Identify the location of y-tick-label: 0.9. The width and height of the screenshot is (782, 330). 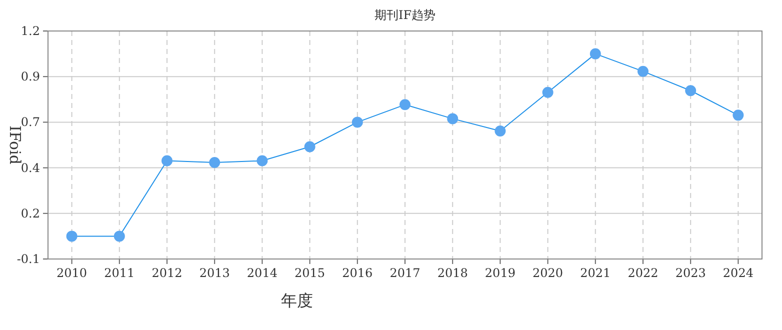
(30, 77).